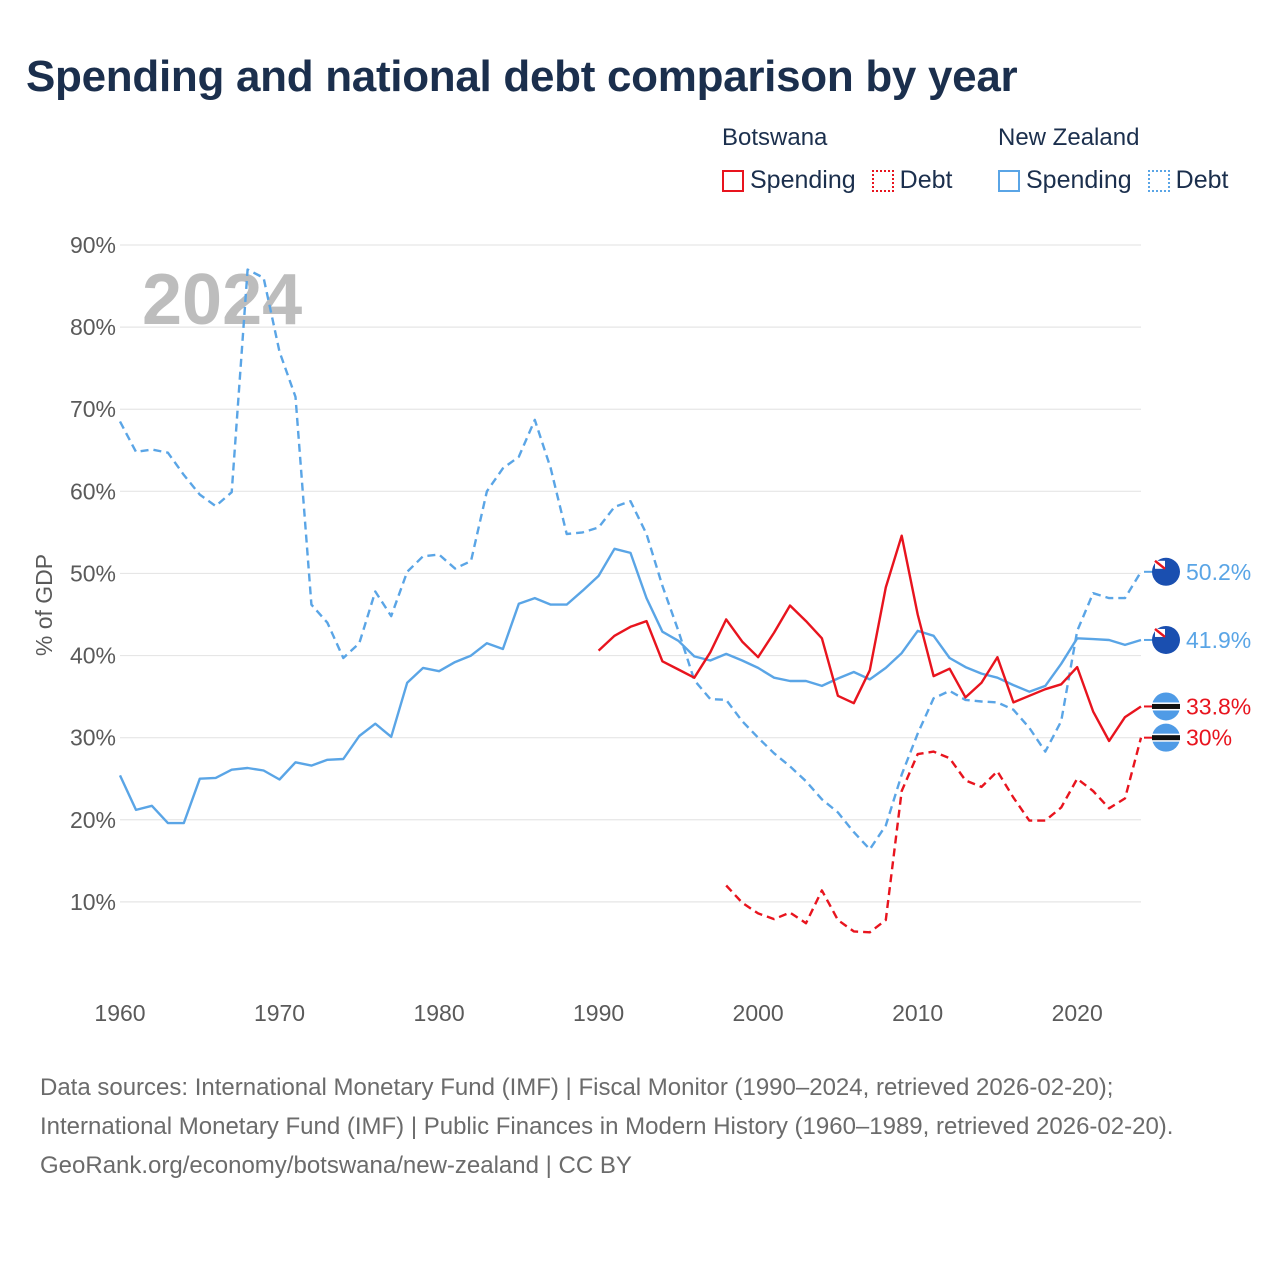 This screenshot has width=1280, height=1280. I want to click on y-tick-label: 20%, so click(93, 820).